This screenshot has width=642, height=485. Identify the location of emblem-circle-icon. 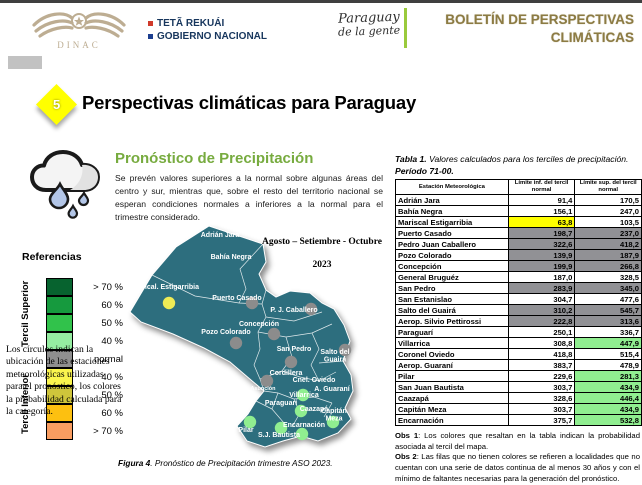
(79, 21).